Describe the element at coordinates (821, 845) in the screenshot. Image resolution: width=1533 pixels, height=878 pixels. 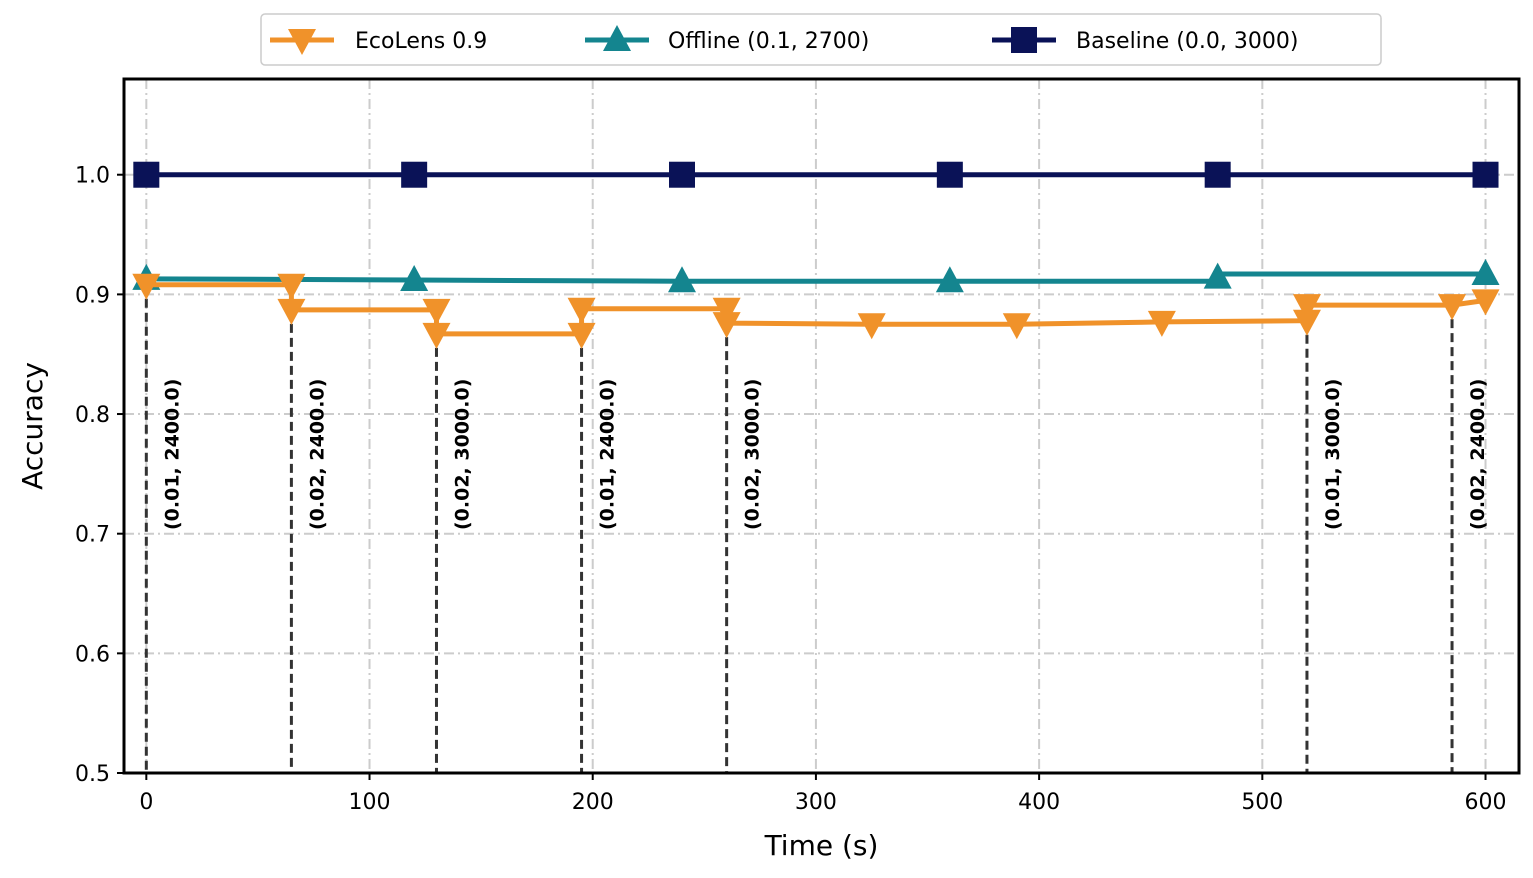
I see `x-axis-label: Time (s)` at that location.